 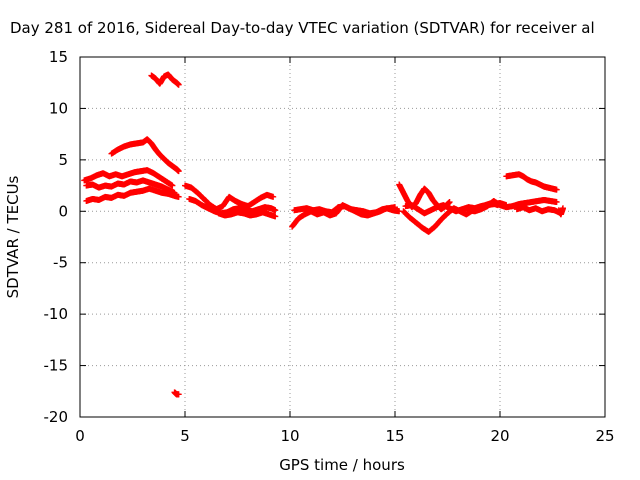 I want to click on y-tick-label: -20, so click(x=56, y=417).